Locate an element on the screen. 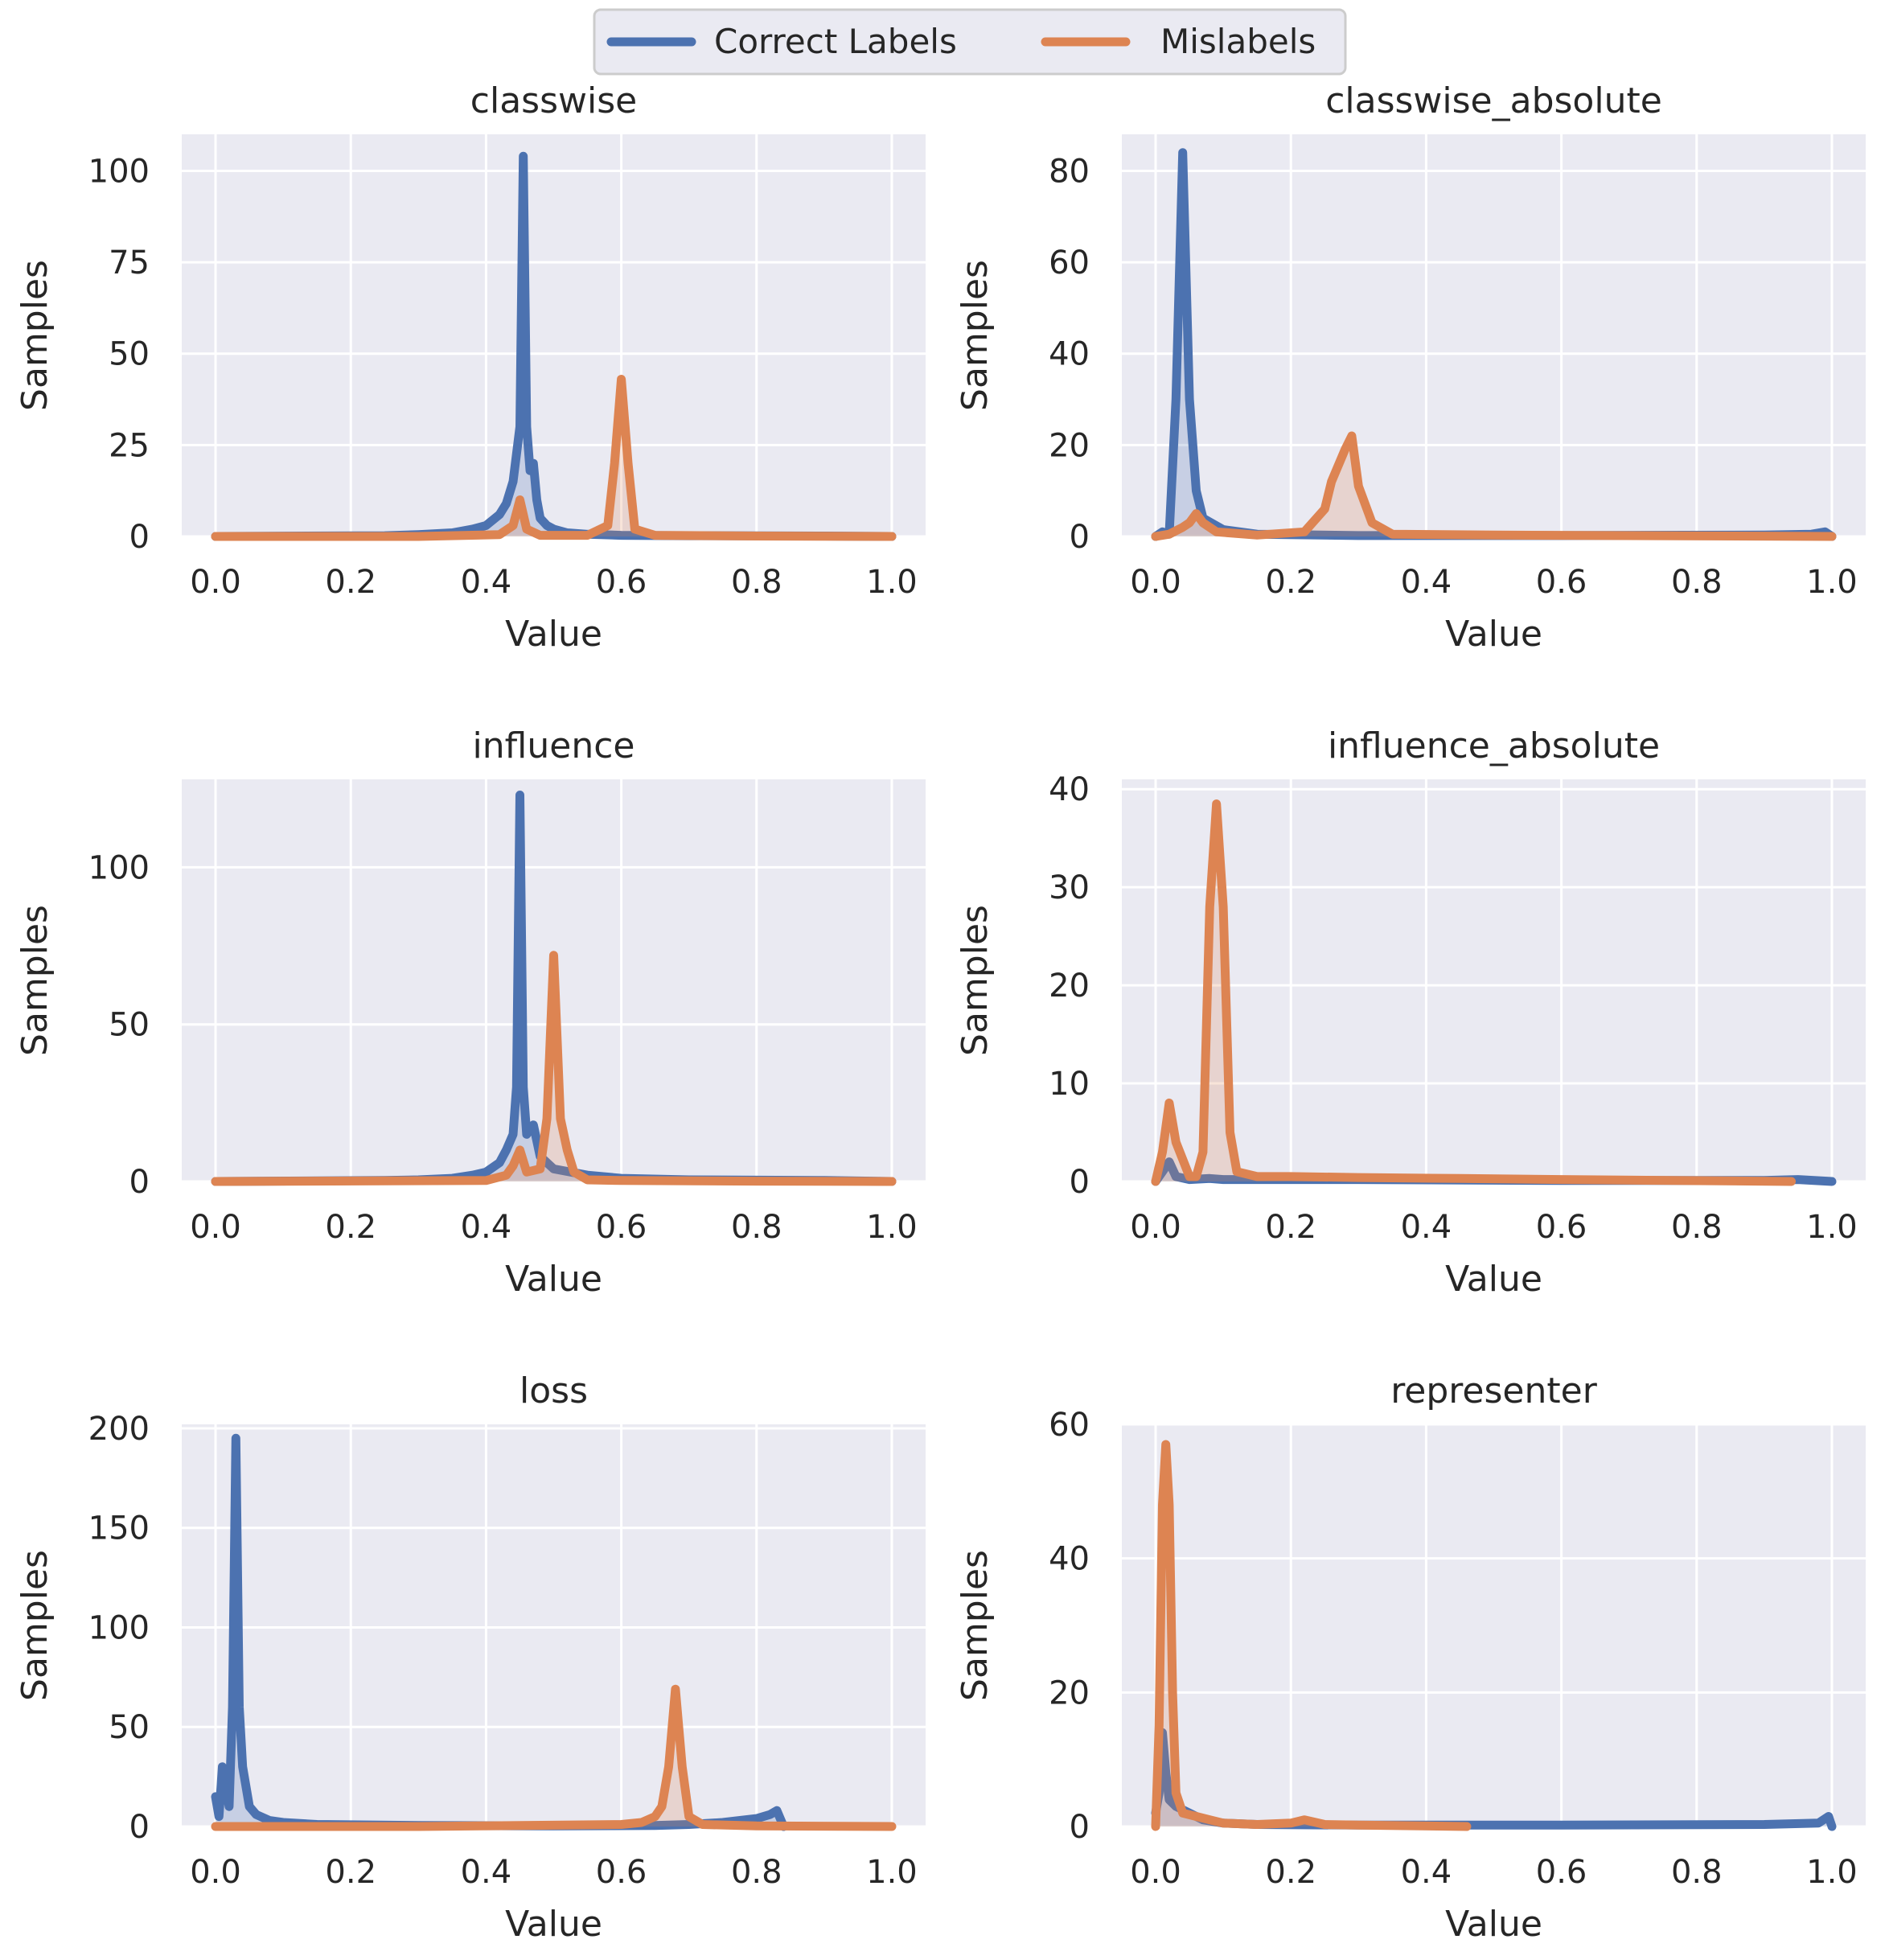 The image size is (1885, 1960). legend-box is located at coordinates (970, 42).